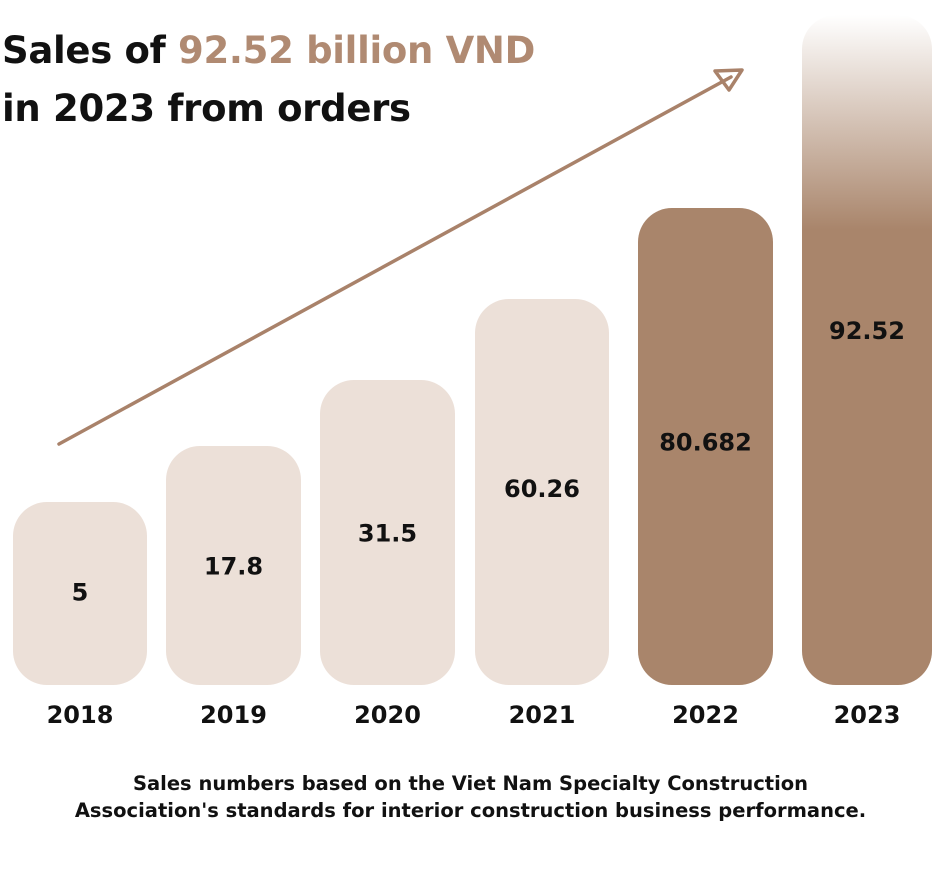 This screenshot has height=878, width=941. I want to click on bar-2021, so click(542, 492).